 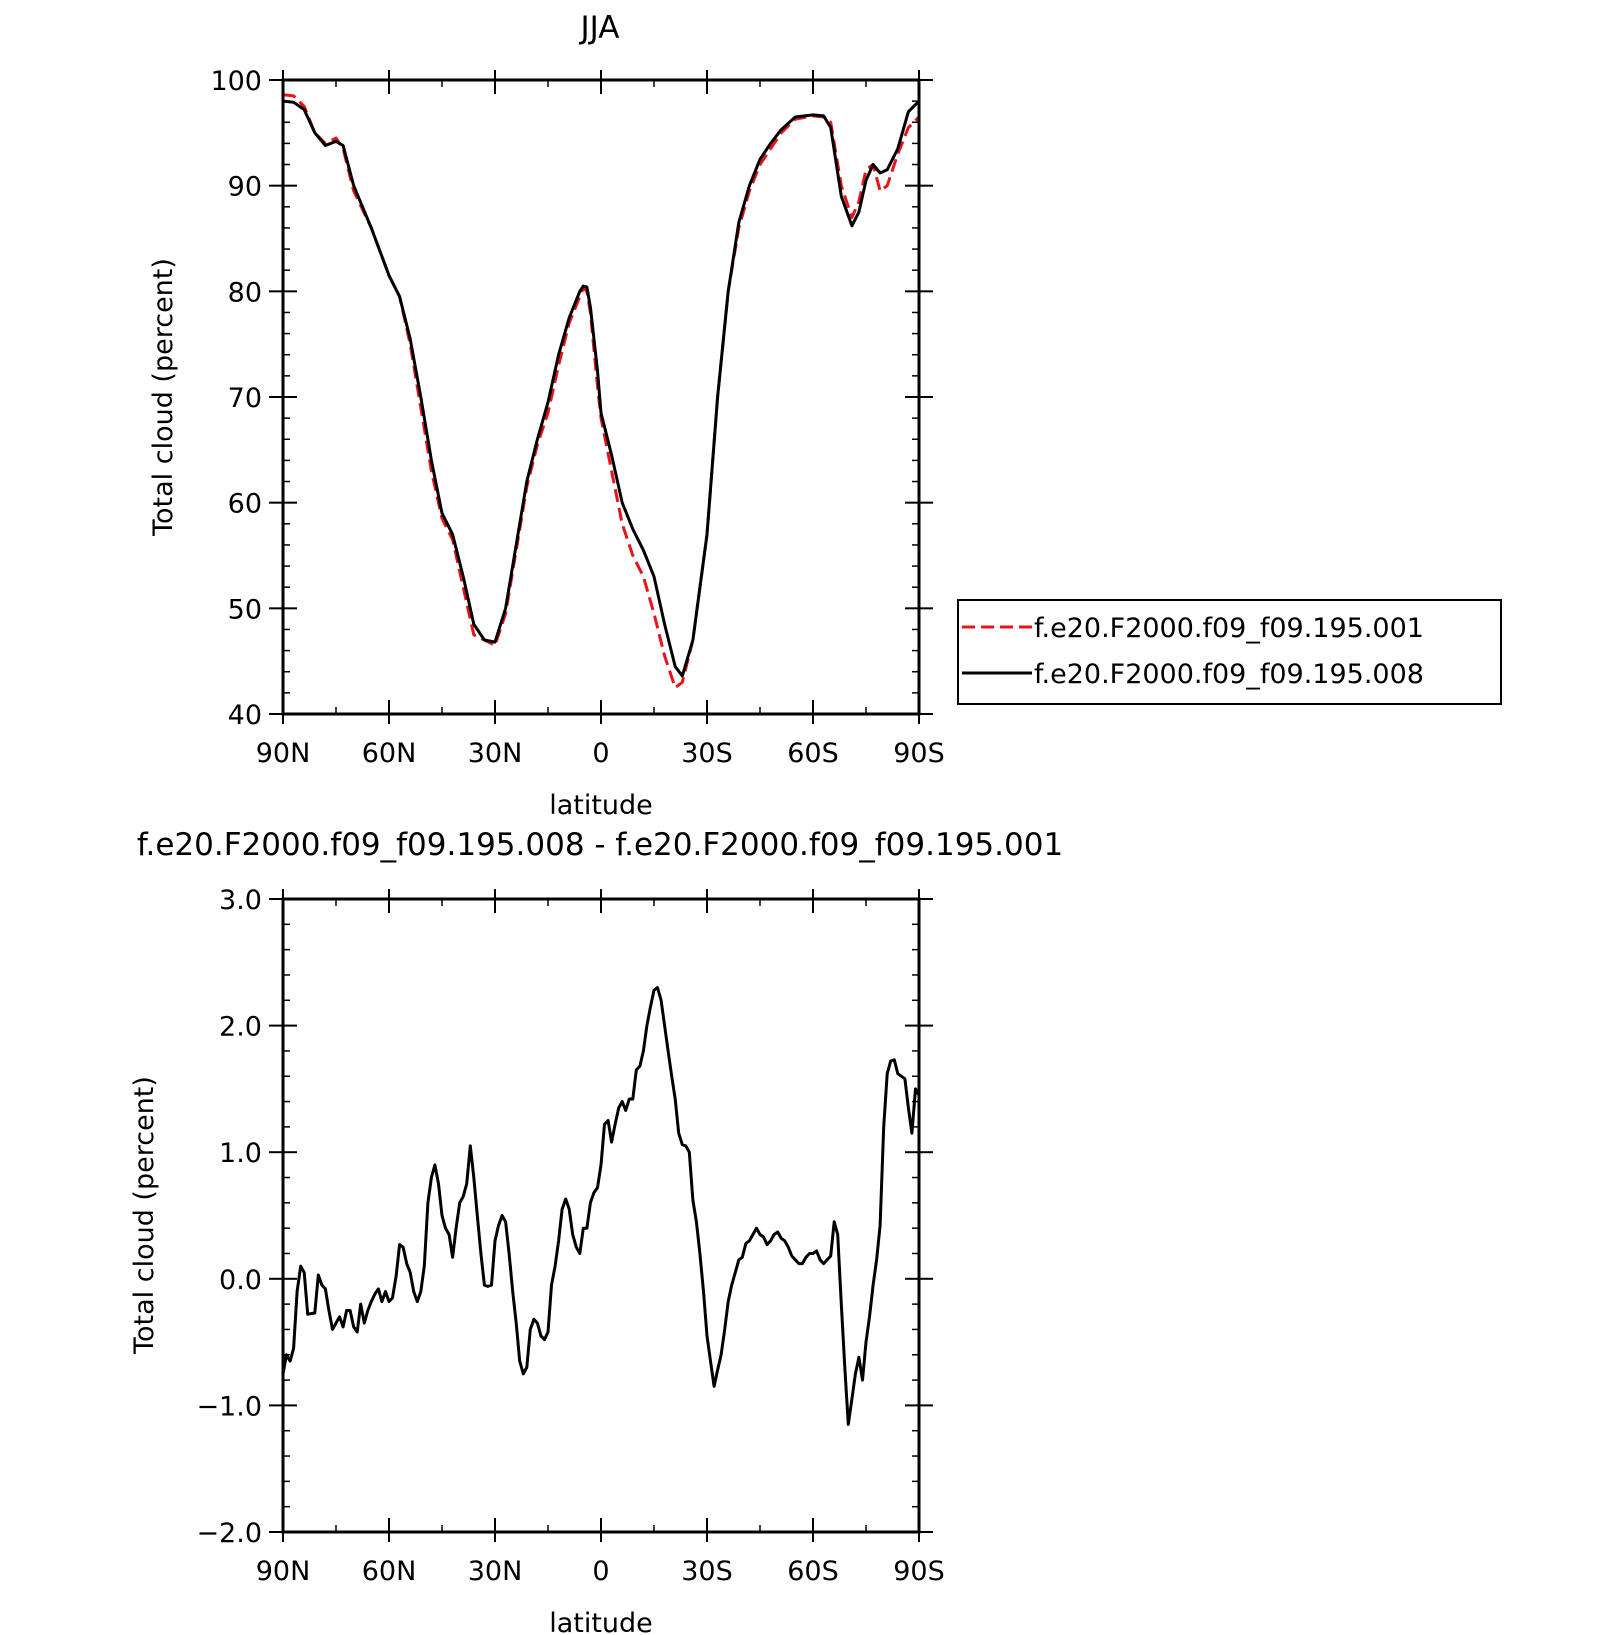 What do you see at coordinates (599, 28) in the screenshot?
I see `chart-title: JJA` at bounding box center [599, 28].